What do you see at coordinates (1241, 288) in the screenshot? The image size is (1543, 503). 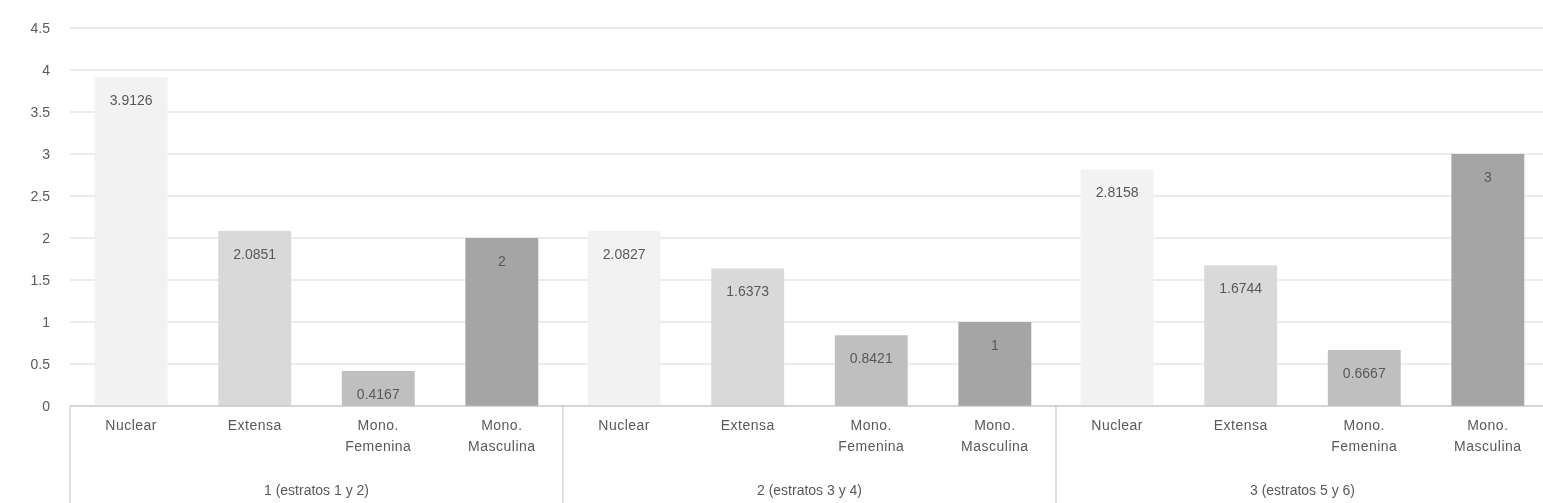 I see `data-label: 1.6744` at bounding box center [1241, 288].